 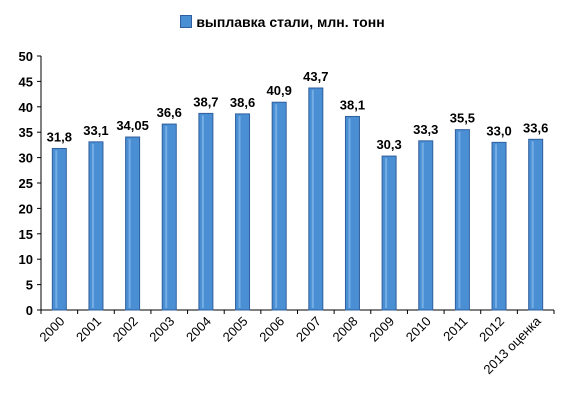 What do you see at coordinates (59, 136) in the screenshot?
I see `value-label: 31,8` at bounding box center [59, 136].